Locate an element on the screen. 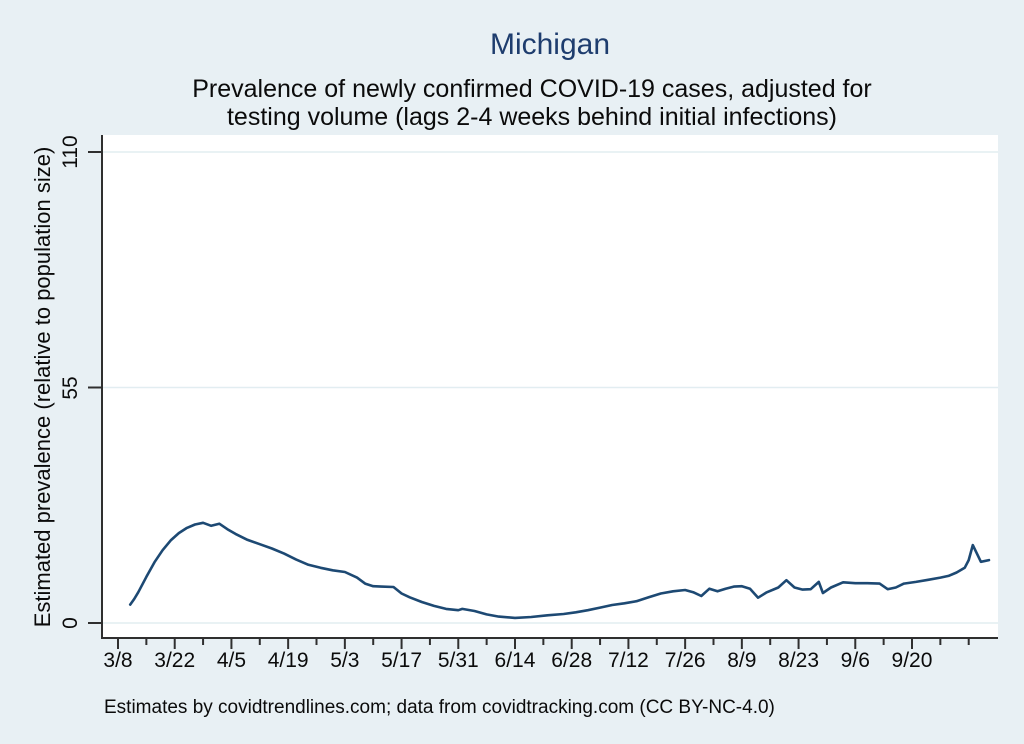 The height and width of the screenshot is (744, 1024). x-tick-label: 4/19 is located at coordinates (288, 660).